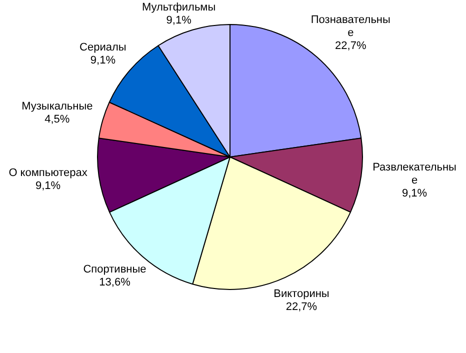 Image resolution: width=466 pixels, height=353 pixels. What do you see at coordinates (114, 270) in the screenshot?
I see `slice-label: Спортивные` at bounding box center [114, 270].